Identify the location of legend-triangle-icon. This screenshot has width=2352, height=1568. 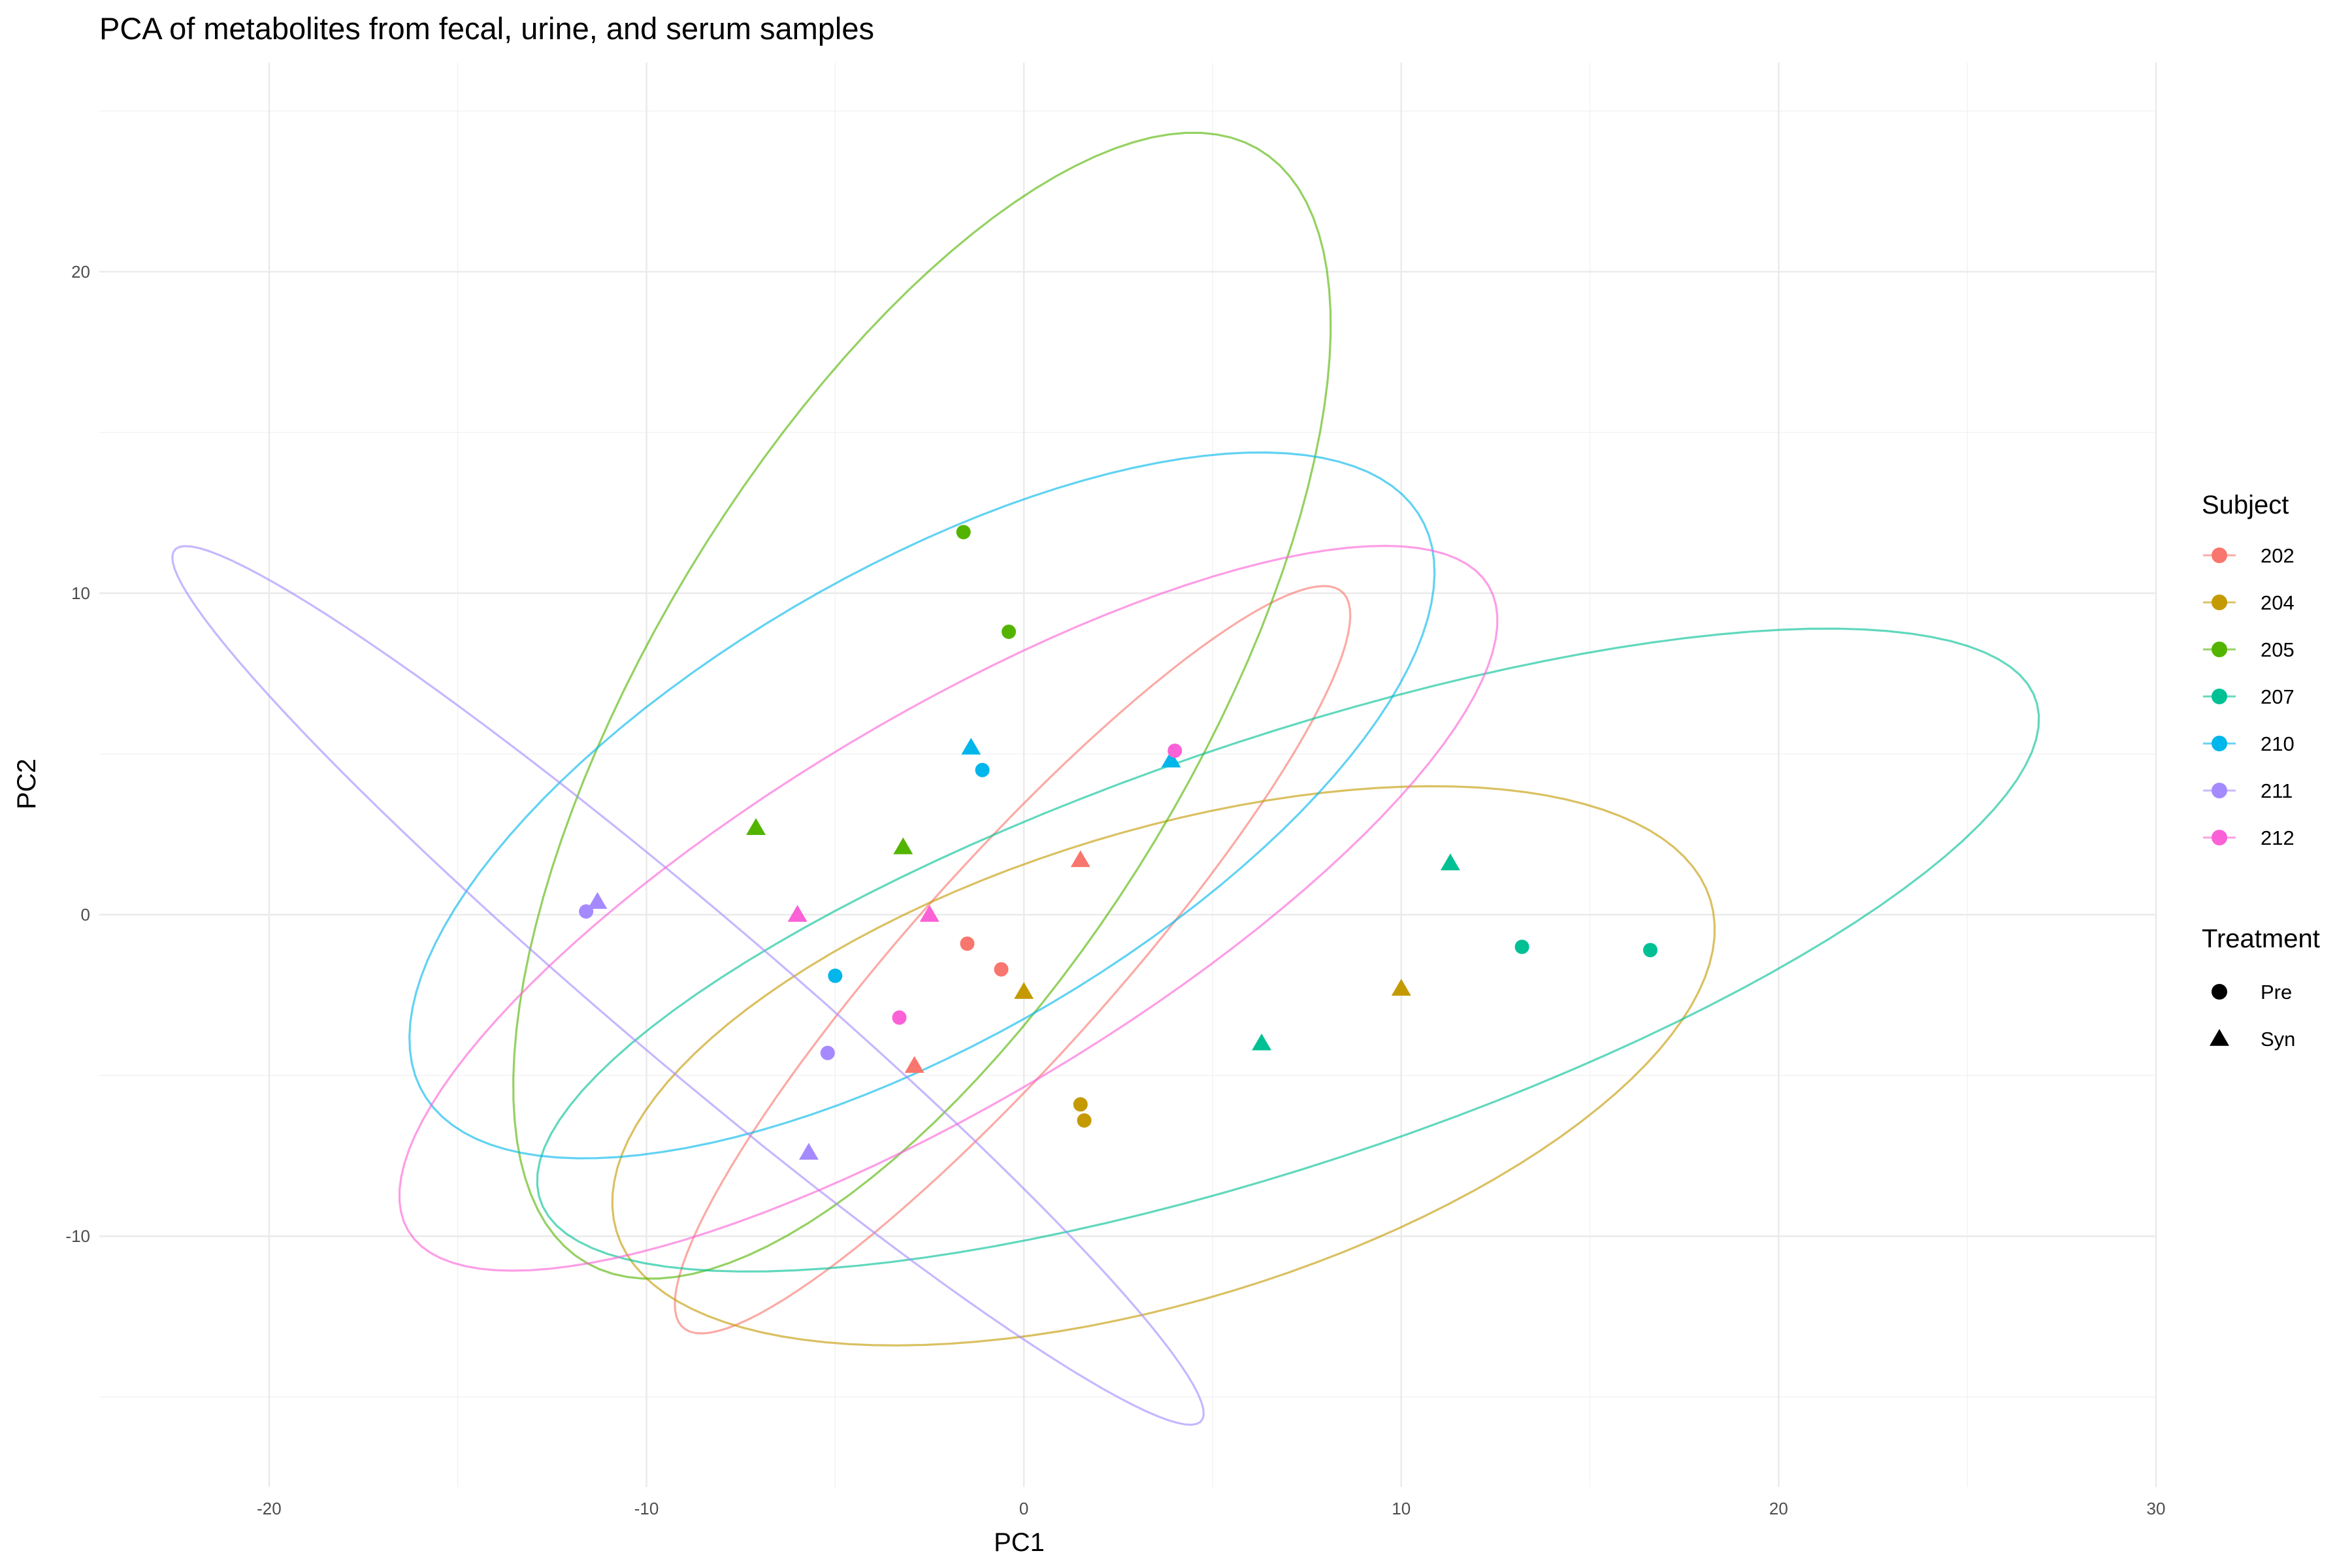
(2219, 1037).